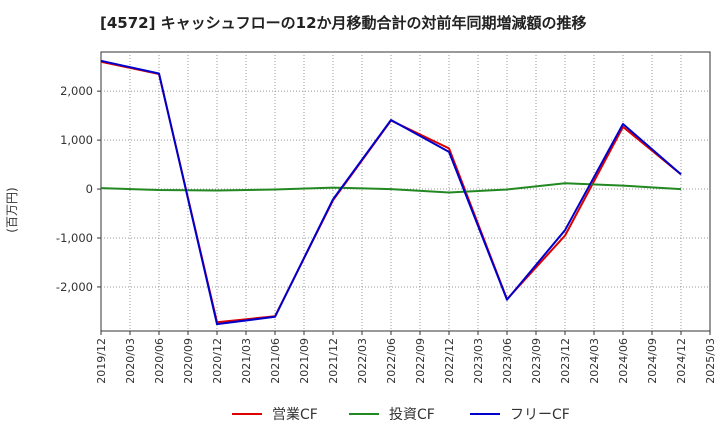 This screenshot has width=720, height=440. What do you see at coordinates (101, 361) in the screenshot?
I see `x-tick-label: 2019/12` at bounding box center [101, 361].